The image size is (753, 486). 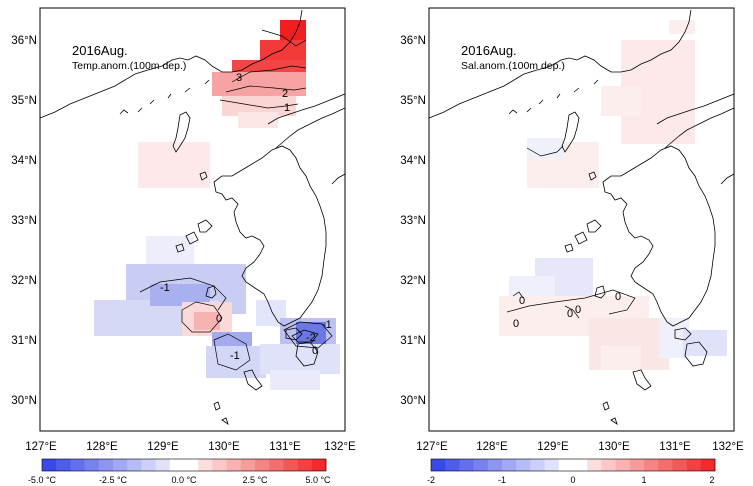 I want to click on salinity-contours, so click(x=571, y=232).